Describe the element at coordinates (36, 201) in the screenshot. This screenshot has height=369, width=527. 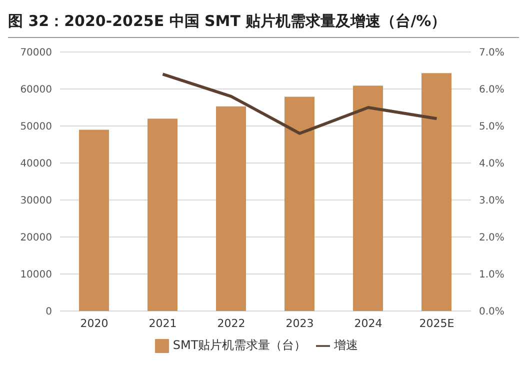
I see `y-tick-label: 30000` at that location.